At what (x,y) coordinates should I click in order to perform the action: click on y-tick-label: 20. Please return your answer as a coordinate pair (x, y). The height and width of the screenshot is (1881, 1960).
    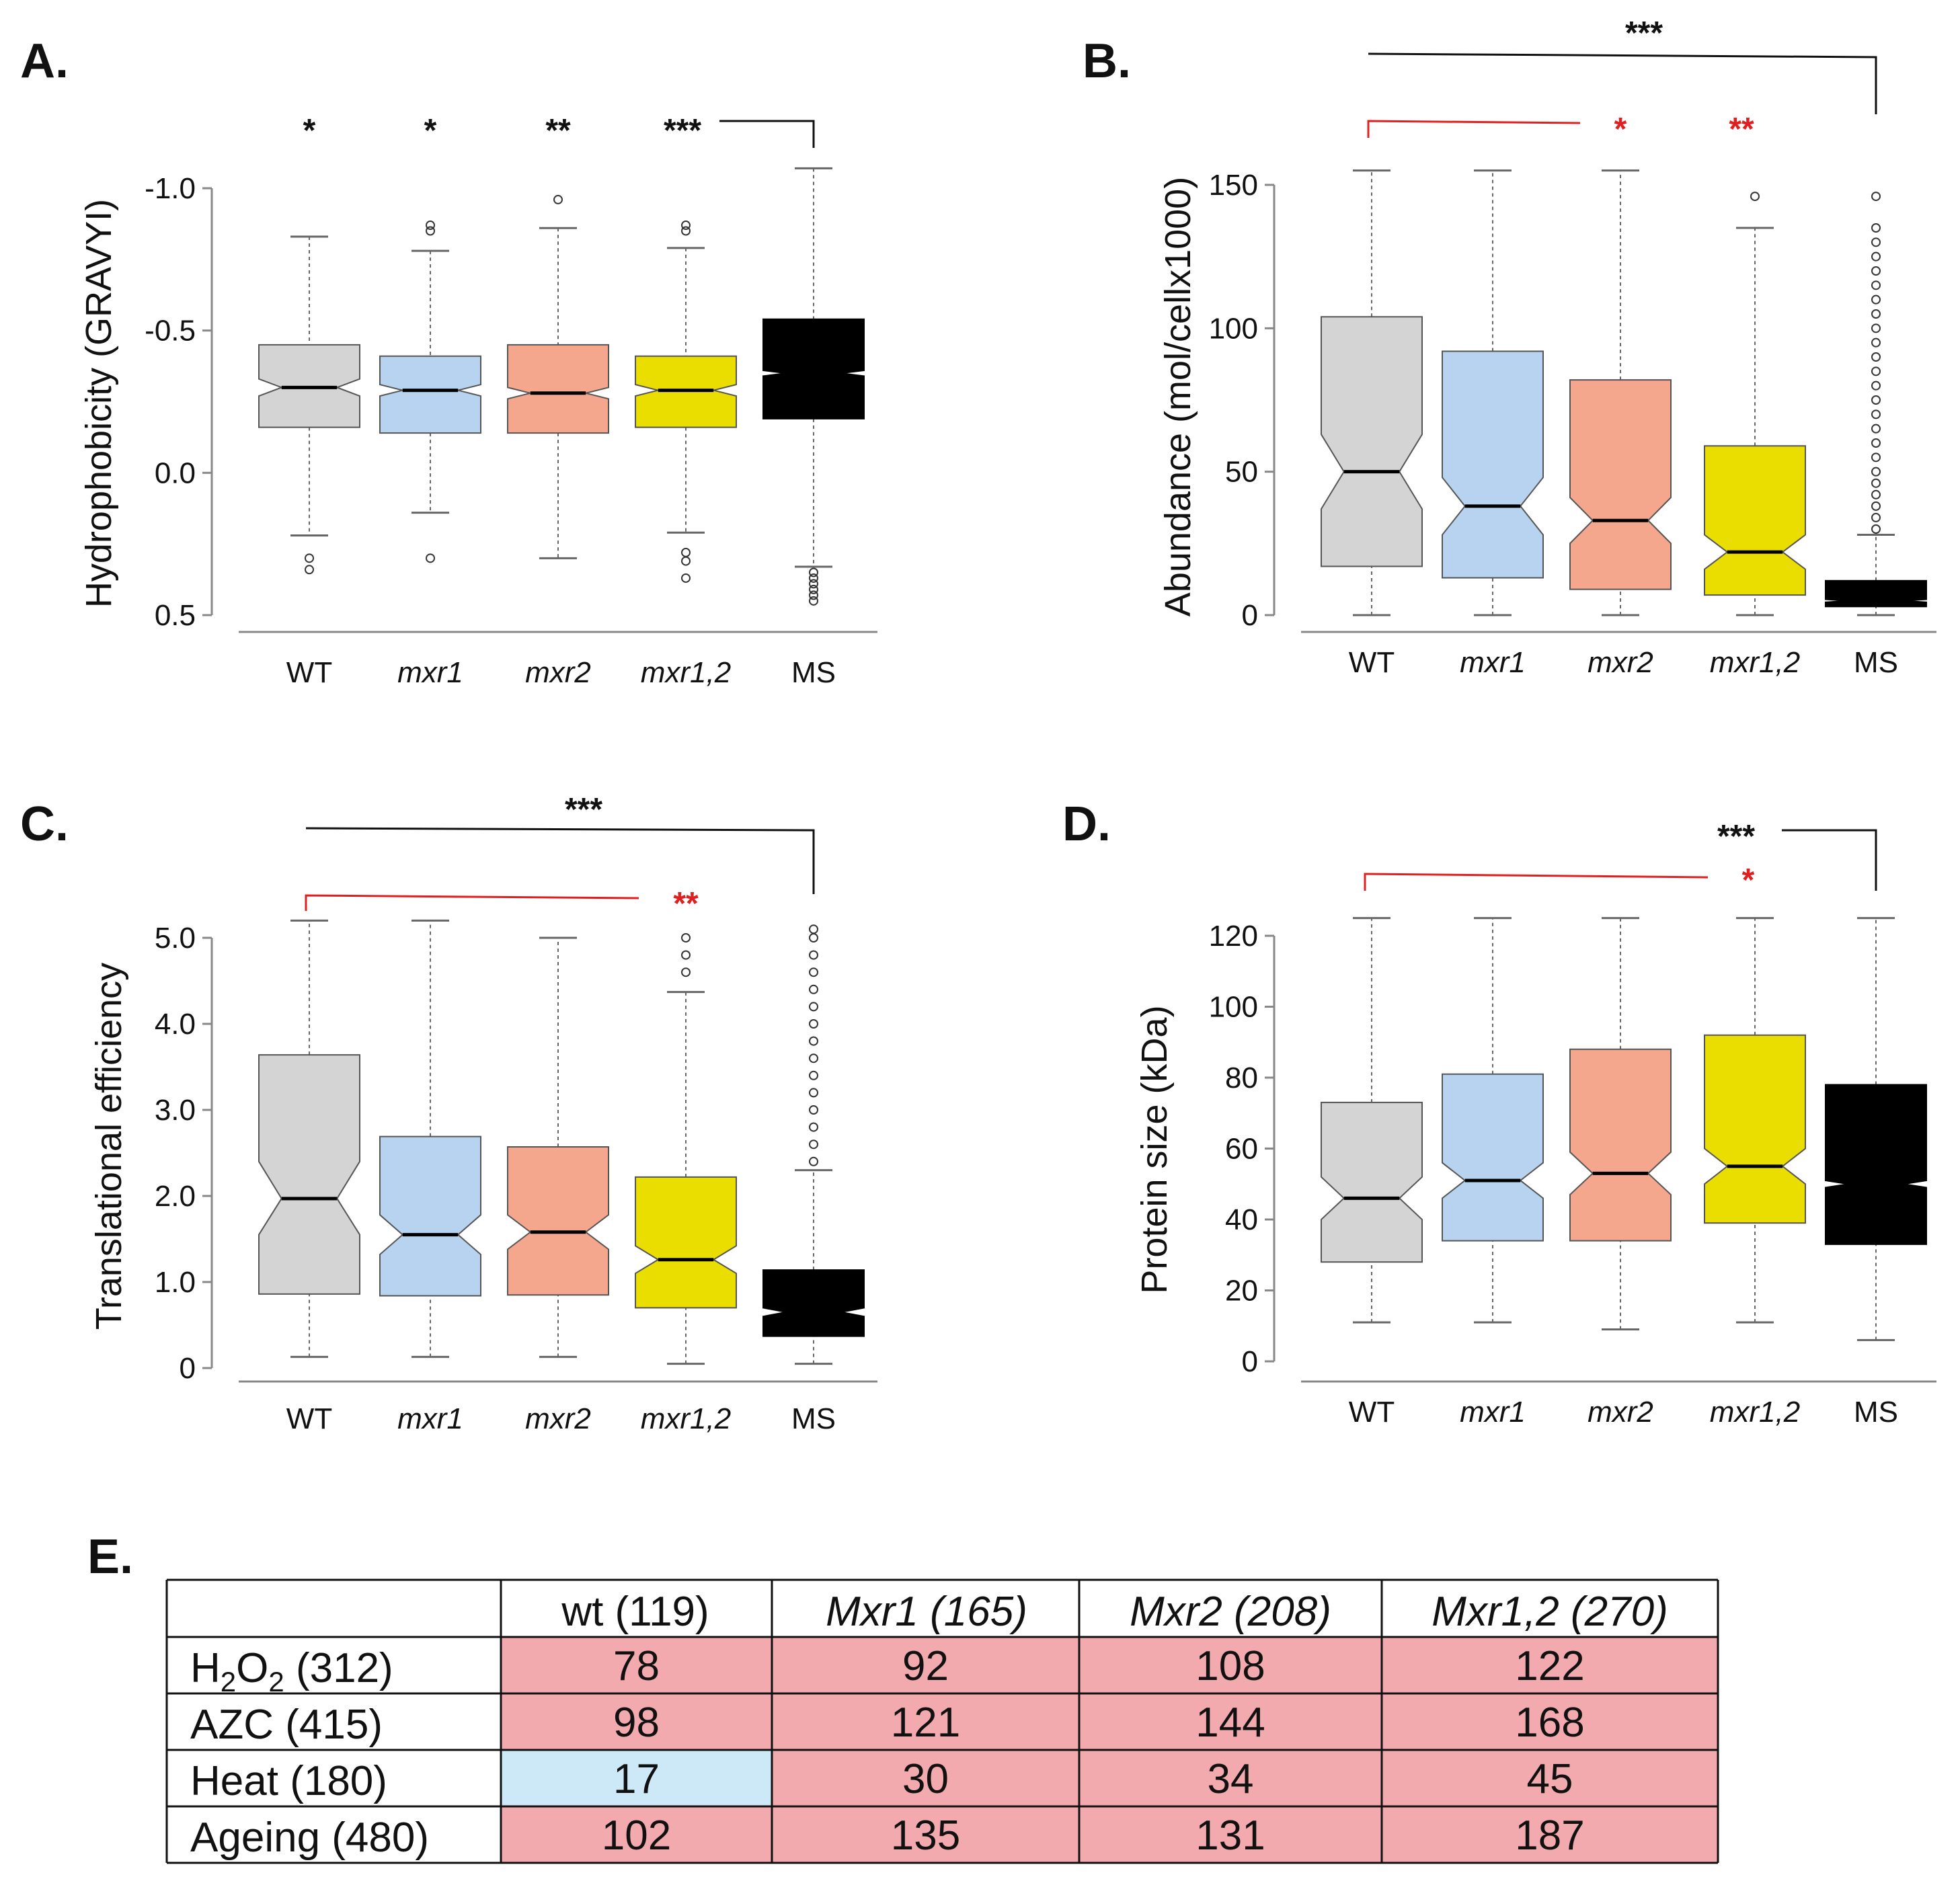
    Looking at the image, I should click on (1241, 1291).